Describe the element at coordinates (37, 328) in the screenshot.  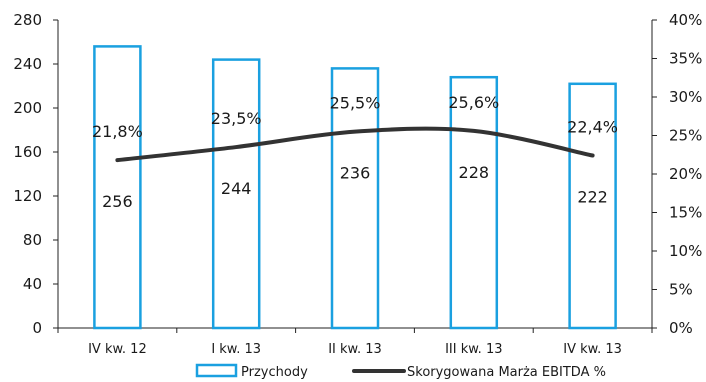
I see `y-left-tick-label: 0` at that location.